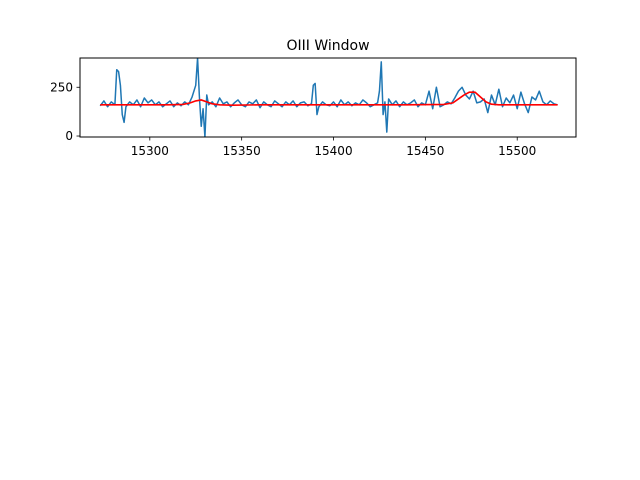 The image size is (640, 480). What do you see at coordinates (327, 46) in the screenshot?
I see `chart-title: OIII Window` at bounding box center [327, 46].